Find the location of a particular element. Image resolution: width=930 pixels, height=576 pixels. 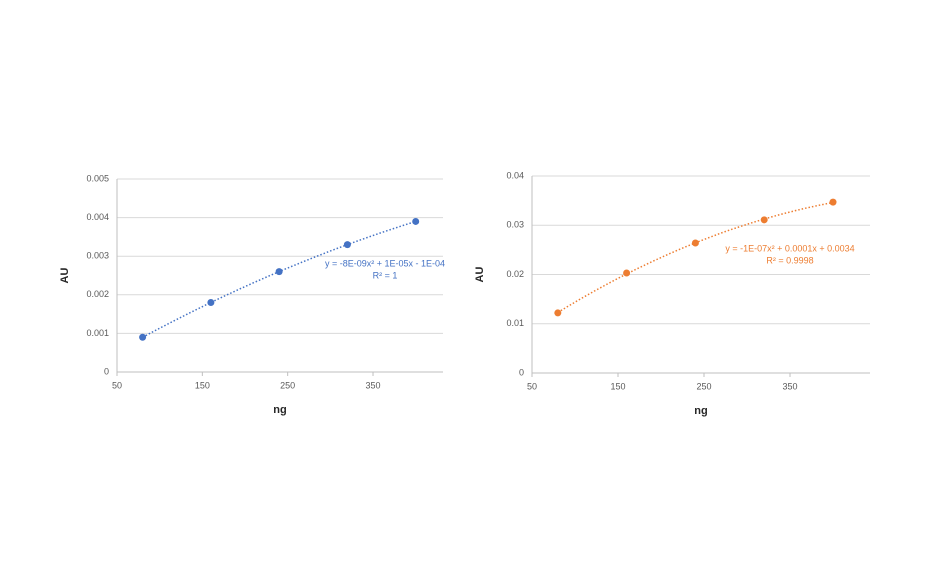

y-tick-label: 0.005 is located at coordinates (97, 178).